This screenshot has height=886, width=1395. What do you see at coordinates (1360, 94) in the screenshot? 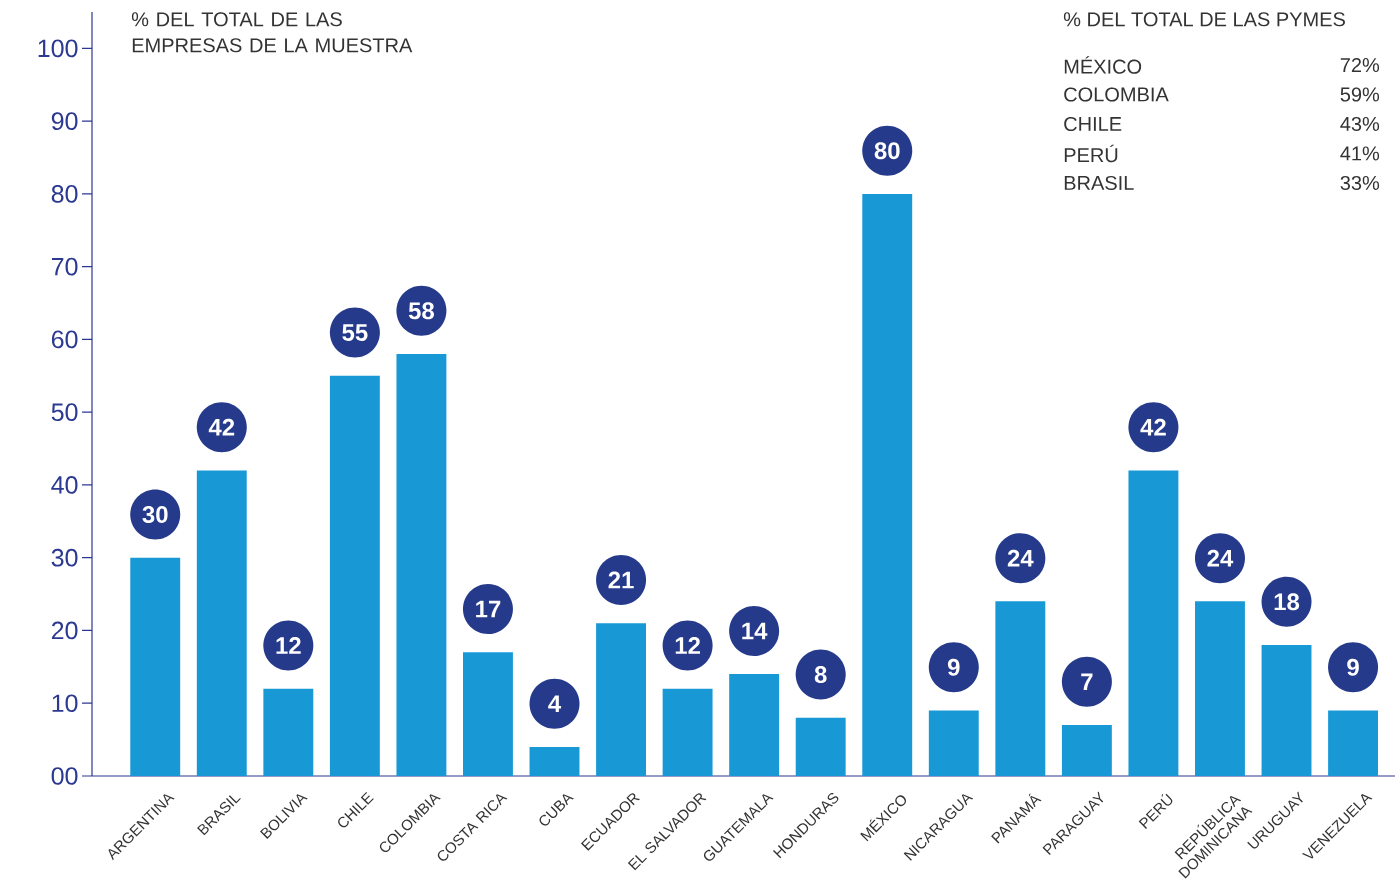
I see `annotation: 59%` at bounding box center [1360, 94].